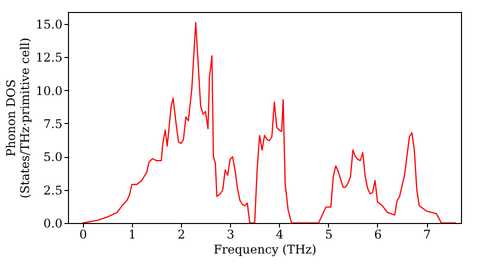 Image resolution: width=500 pixels, height=280 pixels. What do you see at coordinates (52, 190) in the screenshot?
I see `y-tick-label: 2.5` at bounding box center [52, 190].